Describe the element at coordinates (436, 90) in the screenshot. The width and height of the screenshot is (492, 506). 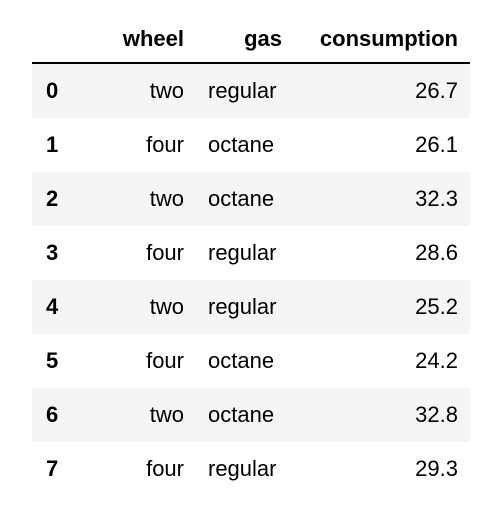
I see `cell-consumption: 26.7` at that location.